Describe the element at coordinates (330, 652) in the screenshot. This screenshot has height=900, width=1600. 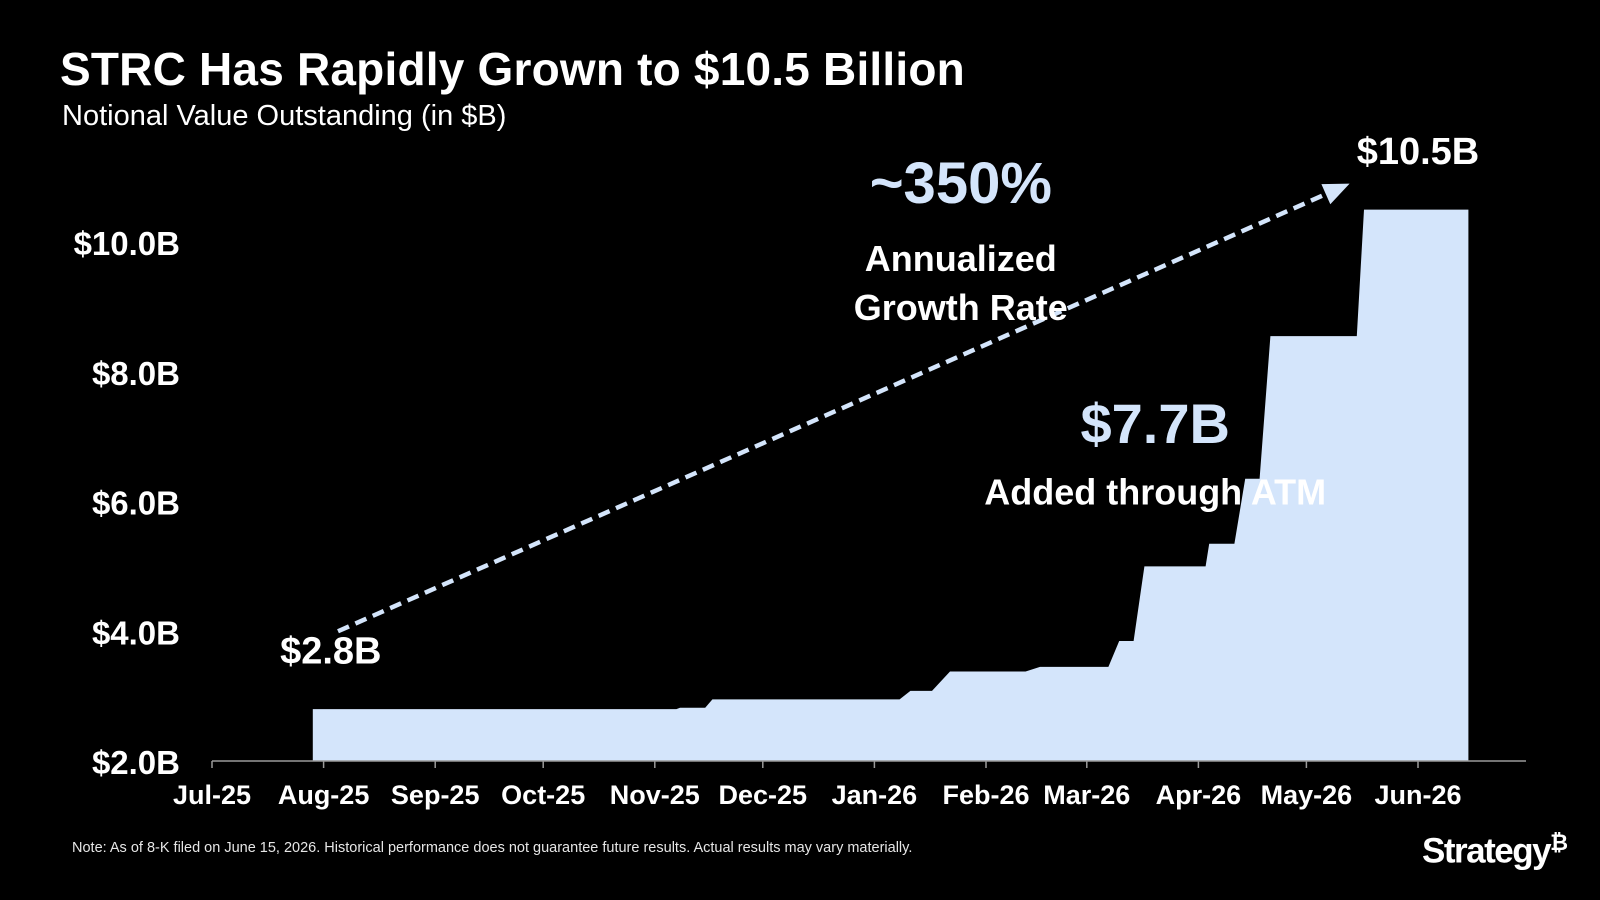
I see `annotation-label: $2.8B` at that location.